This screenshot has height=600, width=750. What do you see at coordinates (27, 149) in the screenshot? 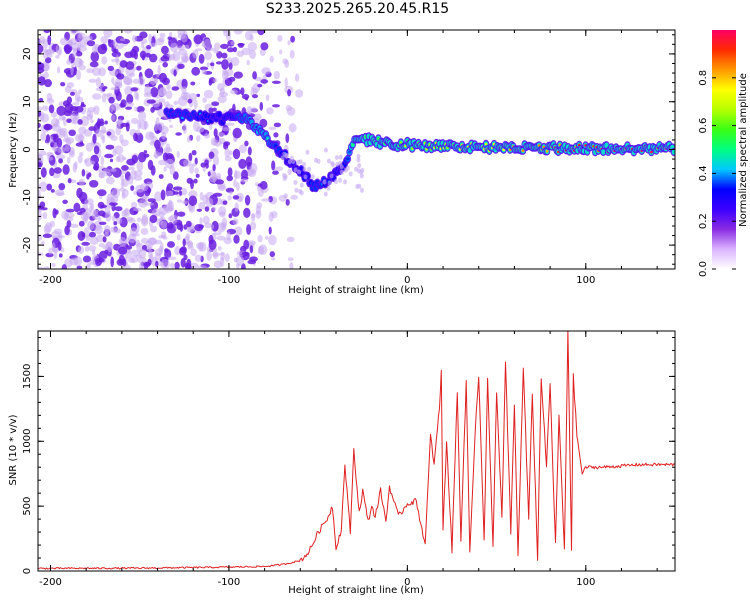
I see `y-tick-label: 0` at bounding box center [27, 149].